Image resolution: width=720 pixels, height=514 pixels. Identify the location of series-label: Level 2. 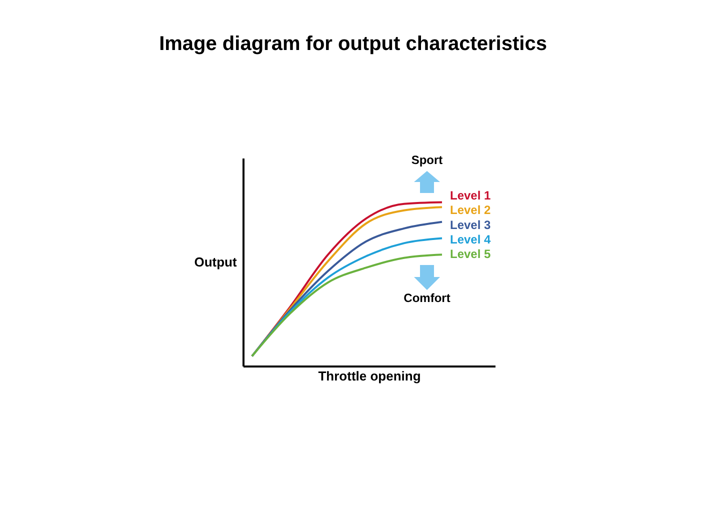
(471, 210).